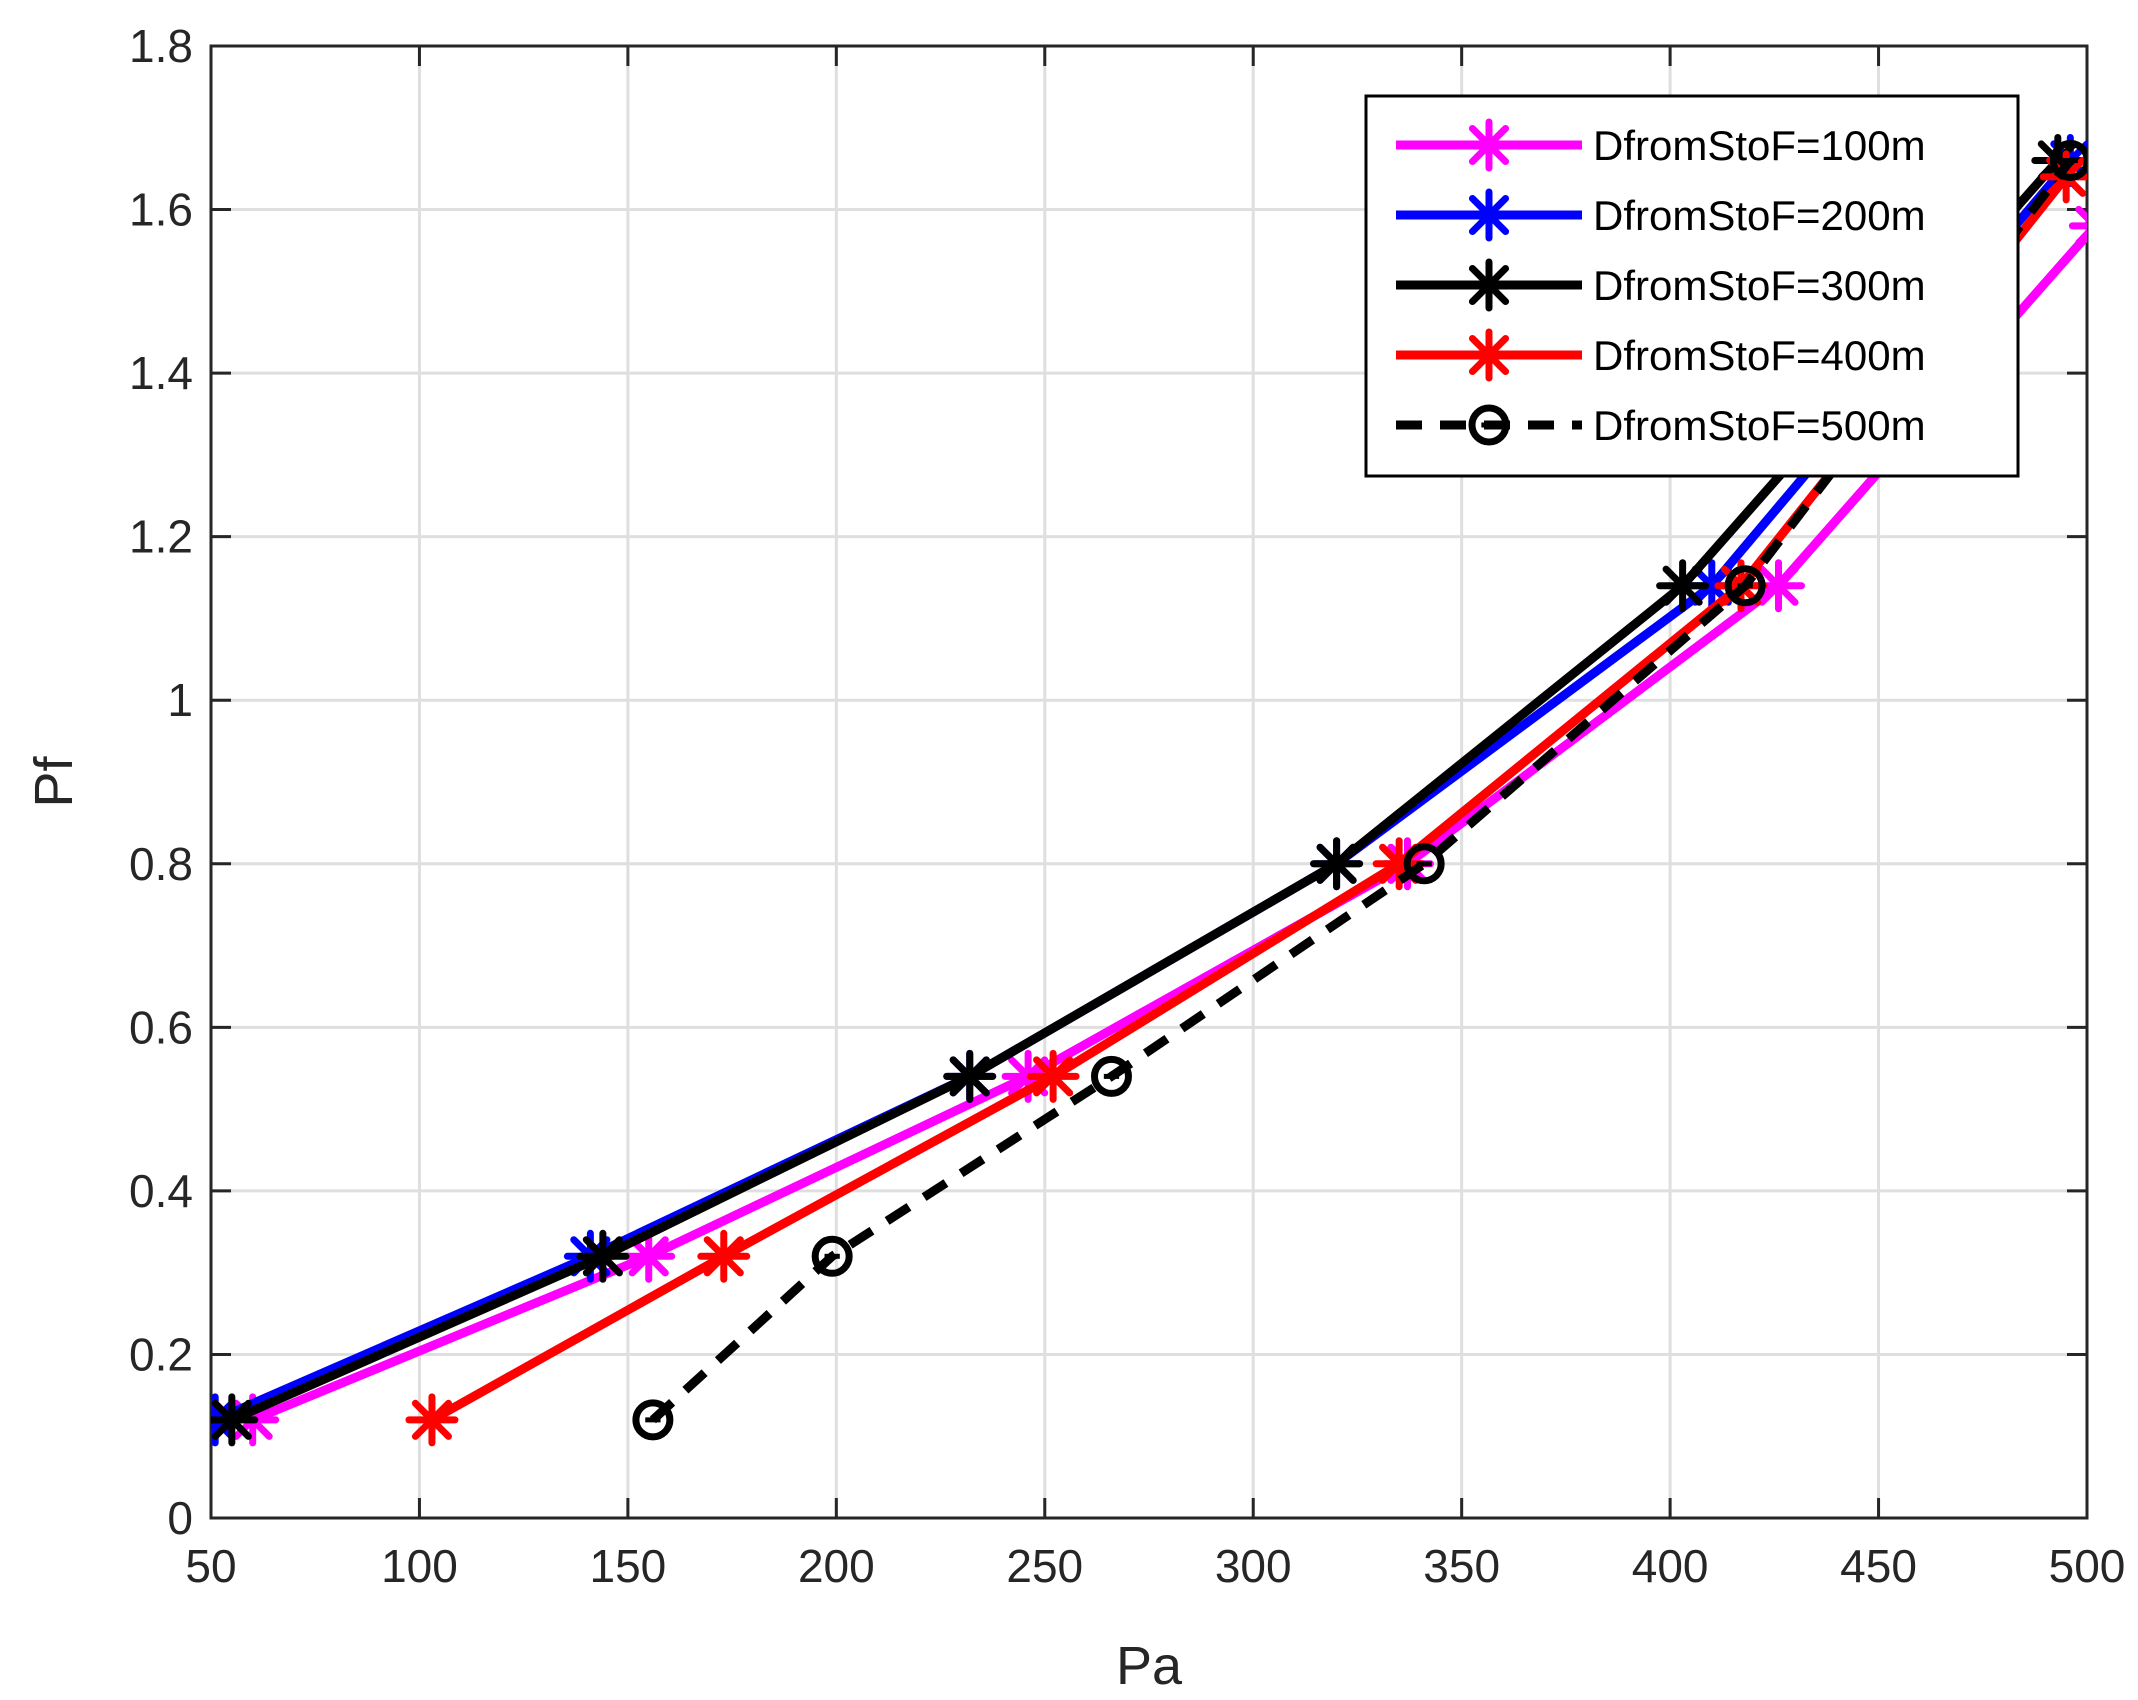  I want to click on legend-entry-4: DfromStoF=400m, so click(1661, 355).